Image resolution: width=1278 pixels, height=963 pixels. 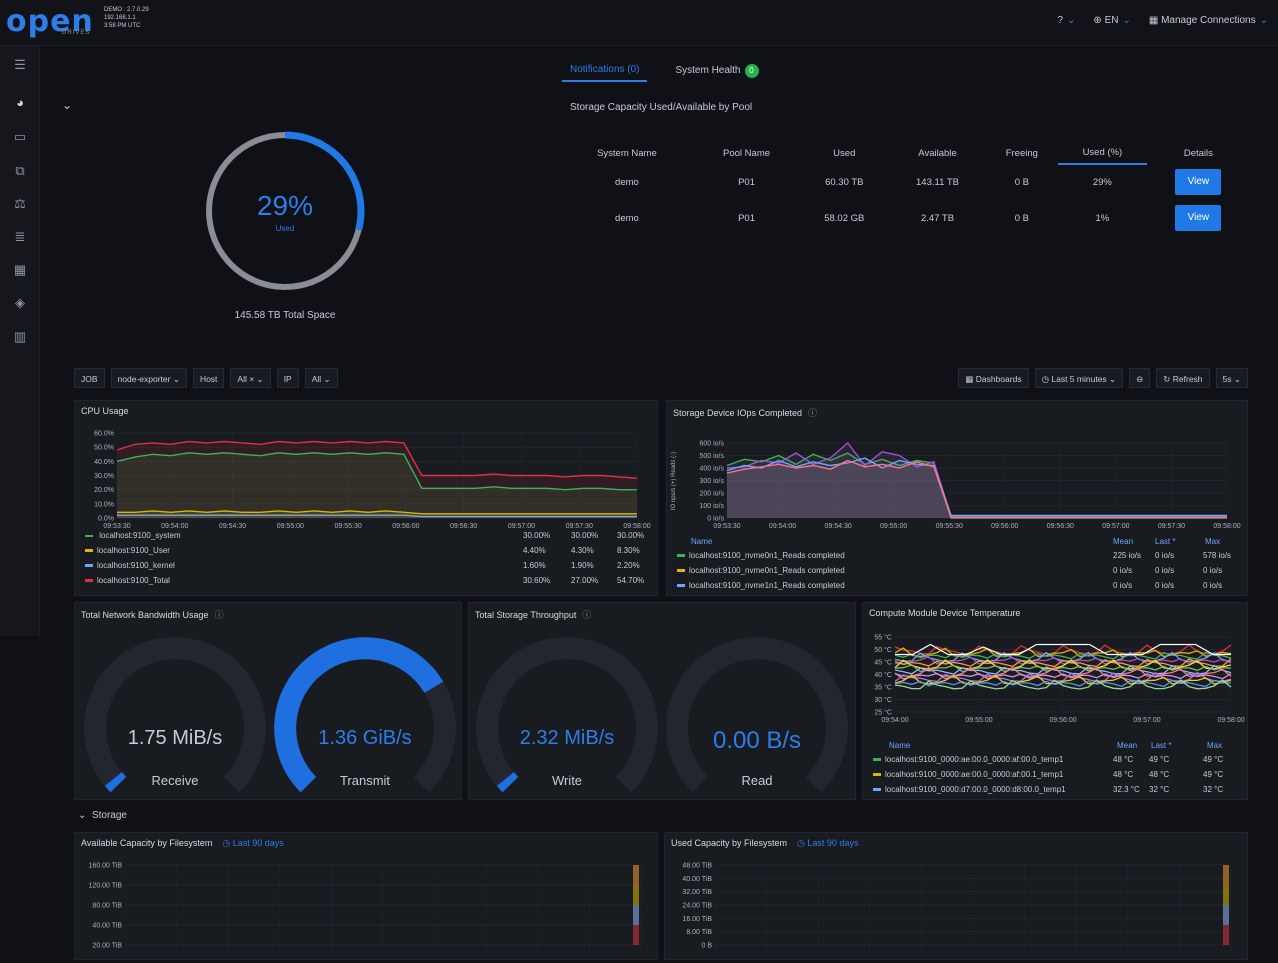 I want to click on x-tick-label: 09:55:30, so click(x=949, y=526).